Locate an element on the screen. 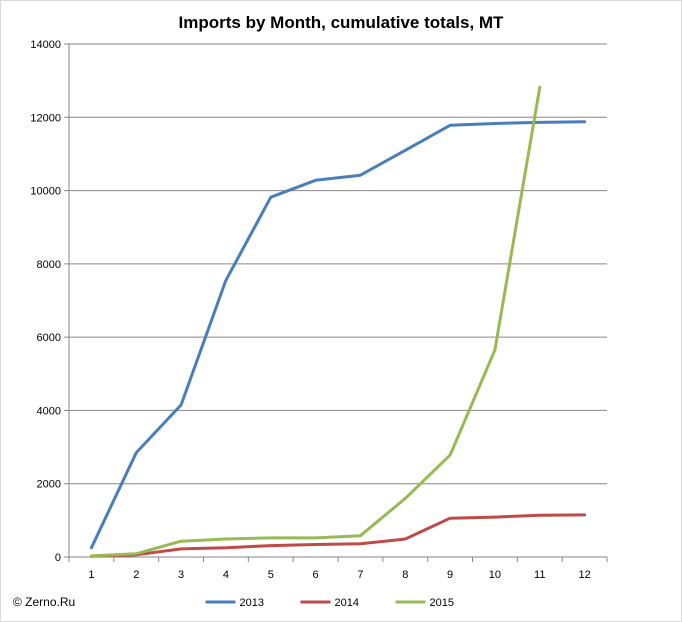 The height and width of the screenshot is (622, 682). y-tick-label: 2000 is located at coordinates (49, 485).